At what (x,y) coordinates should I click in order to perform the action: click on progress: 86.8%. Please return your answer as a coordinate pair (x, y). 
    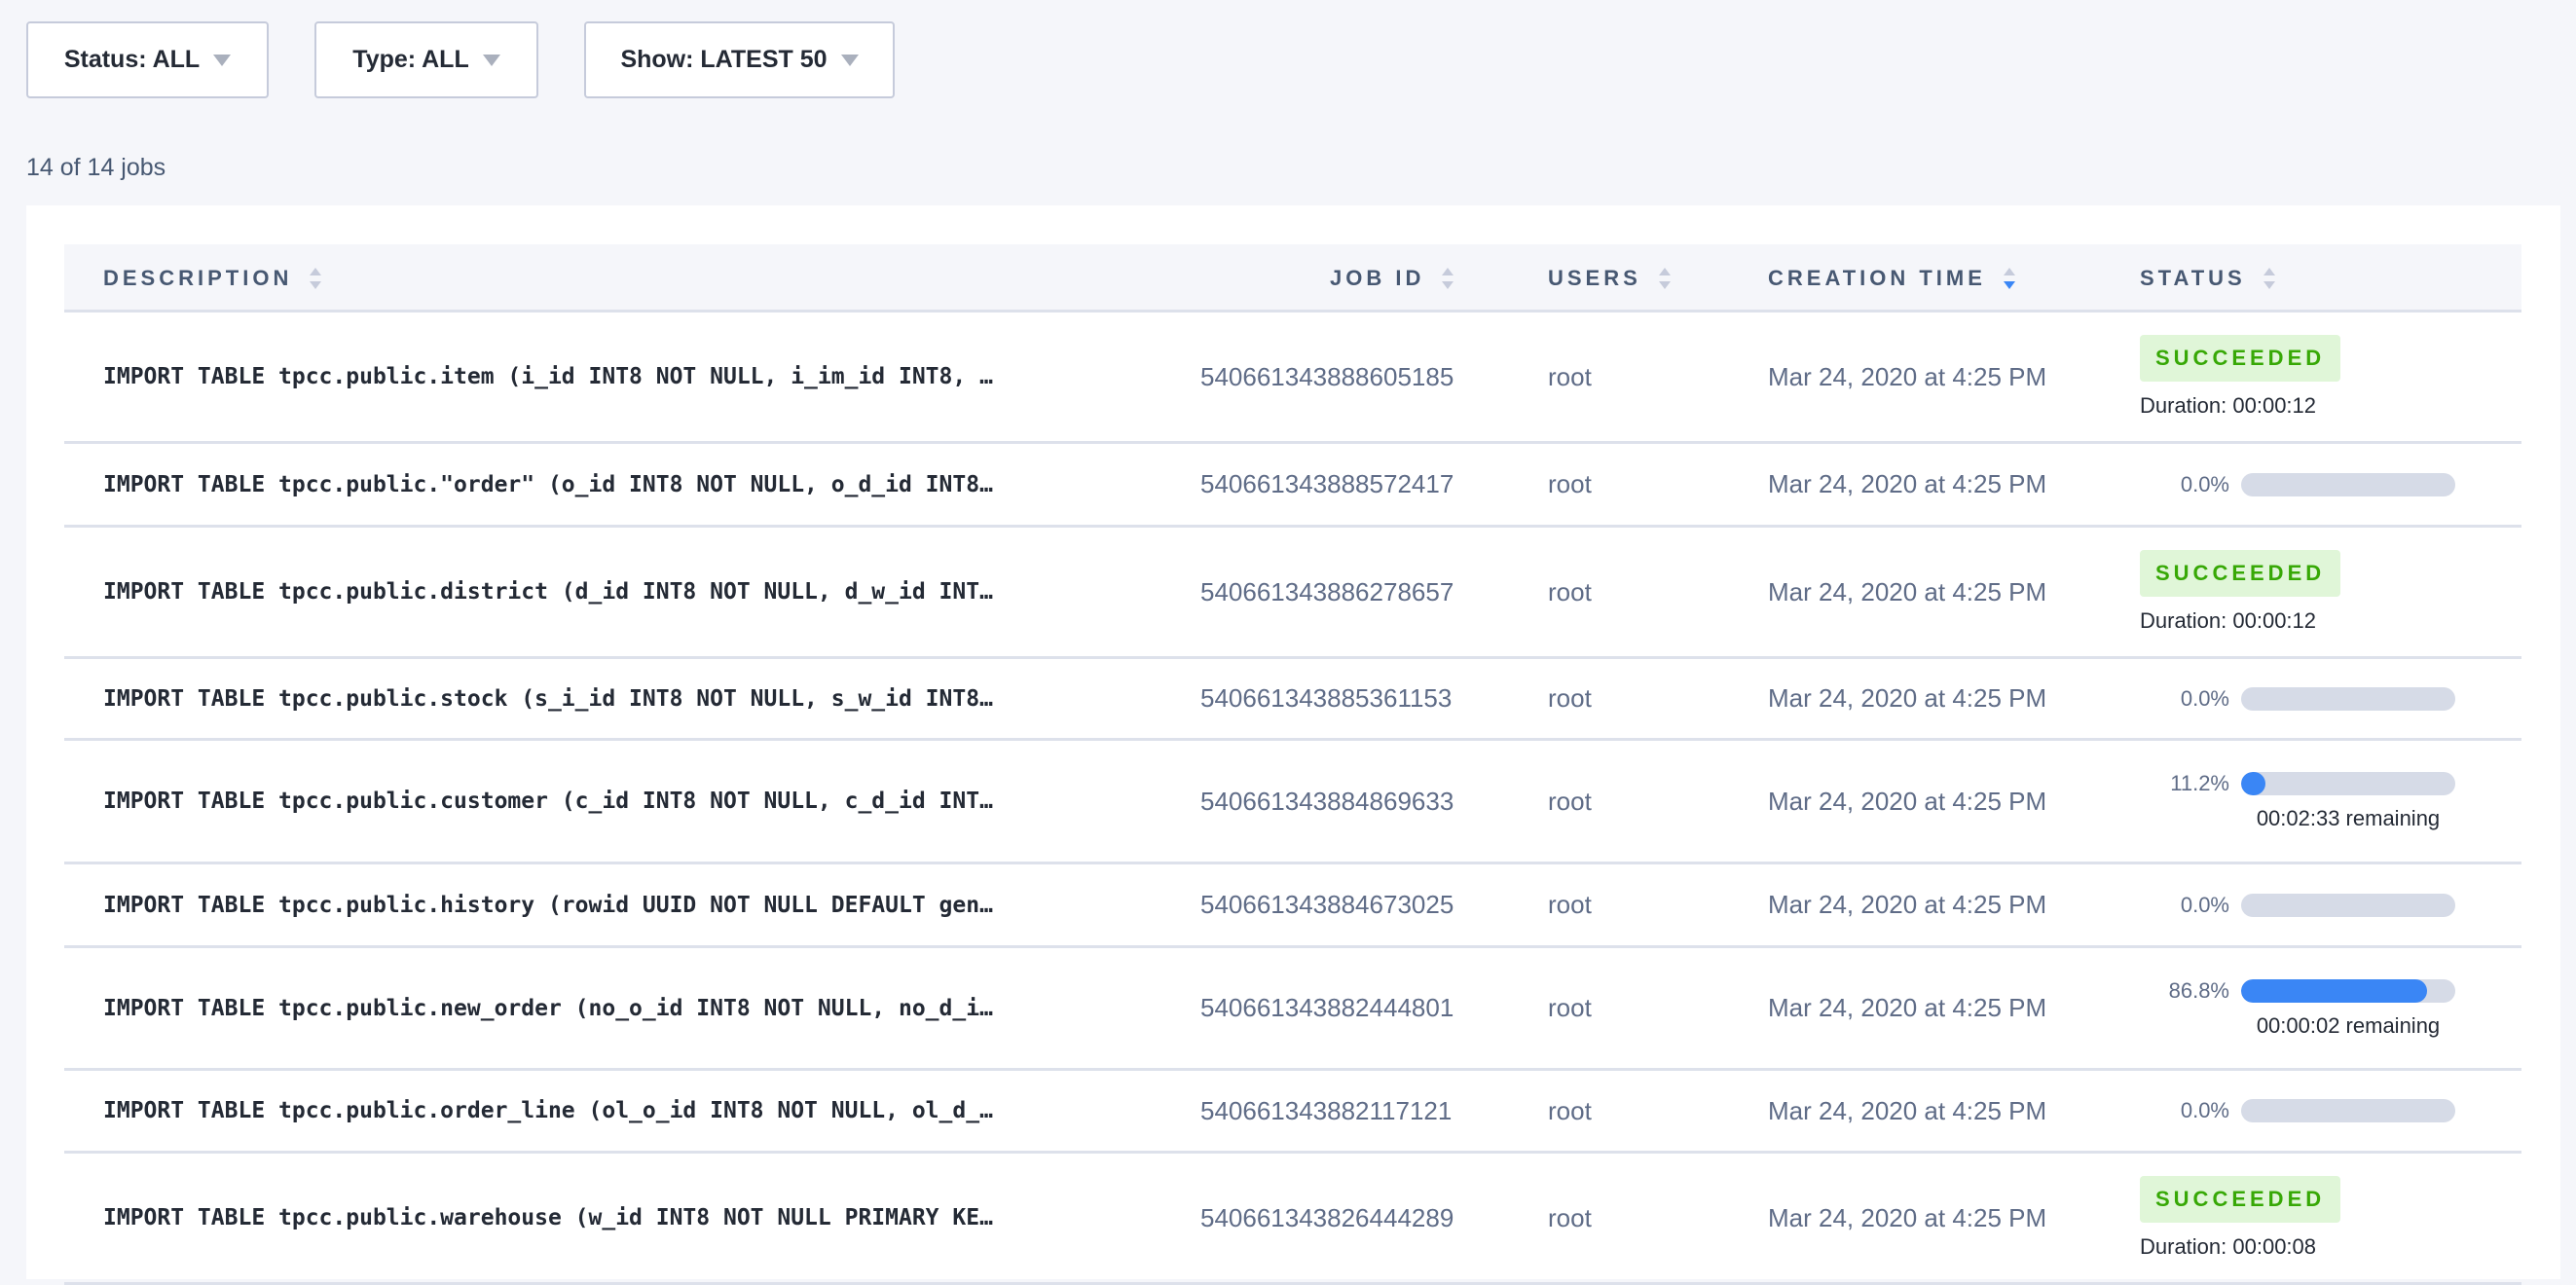
    Looking at the image, I should click on (2325, 991).